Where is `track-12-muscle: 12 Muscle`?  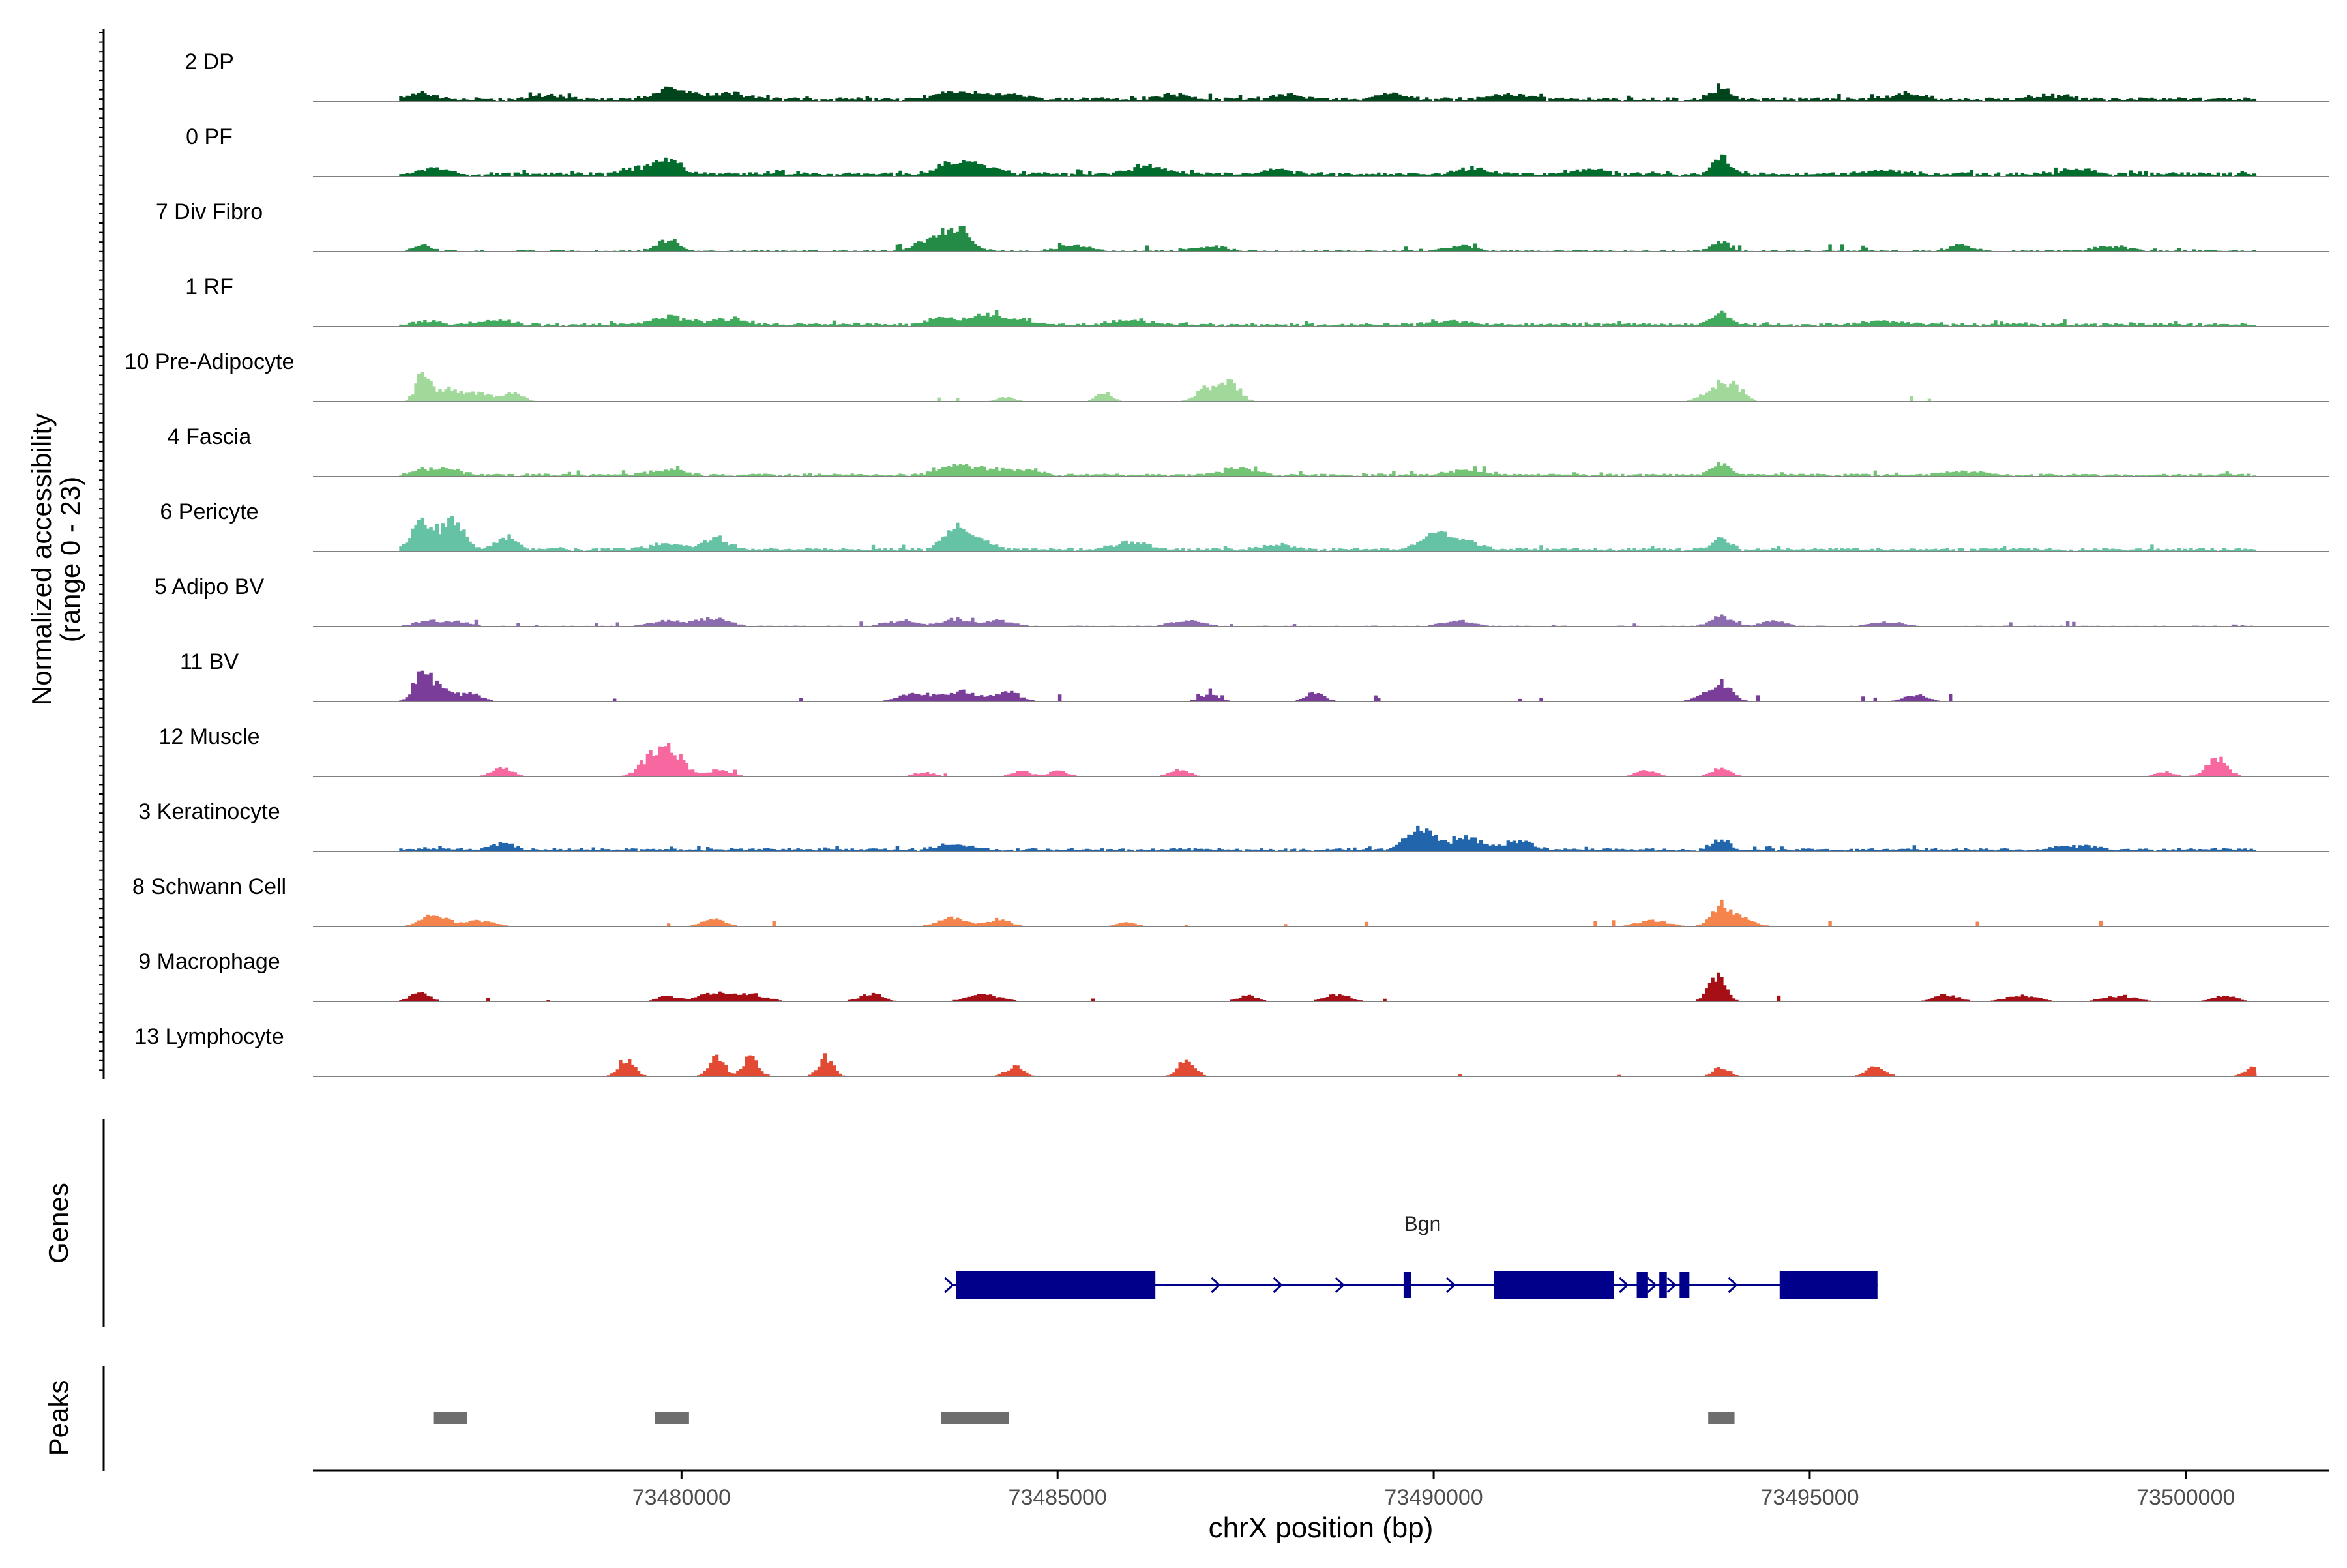 track-12-muscle: 12 Muscle is located at coordinates (1244, 750).